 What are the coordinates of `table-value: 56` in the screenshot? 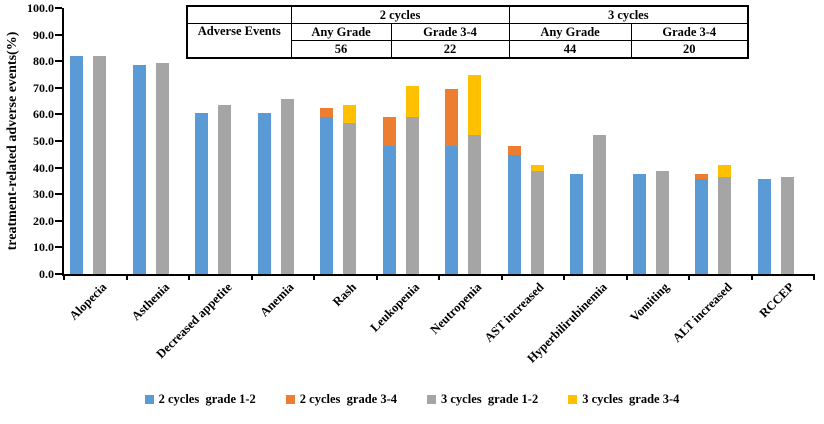 It's located at (341, 49).